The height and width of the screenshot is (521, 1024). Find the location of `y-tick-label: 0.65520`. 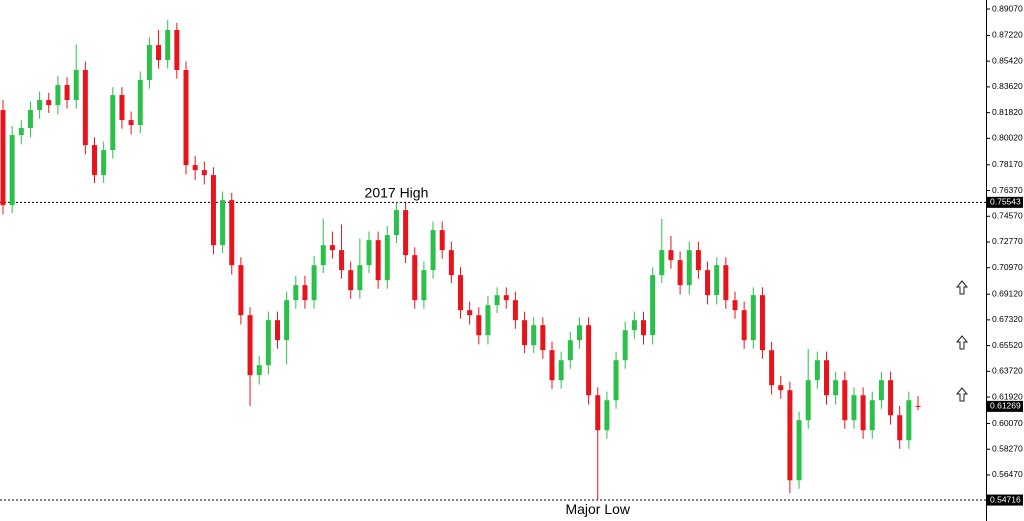

y-tick-label: 0.65520 is located at coordinates (1007, 345).